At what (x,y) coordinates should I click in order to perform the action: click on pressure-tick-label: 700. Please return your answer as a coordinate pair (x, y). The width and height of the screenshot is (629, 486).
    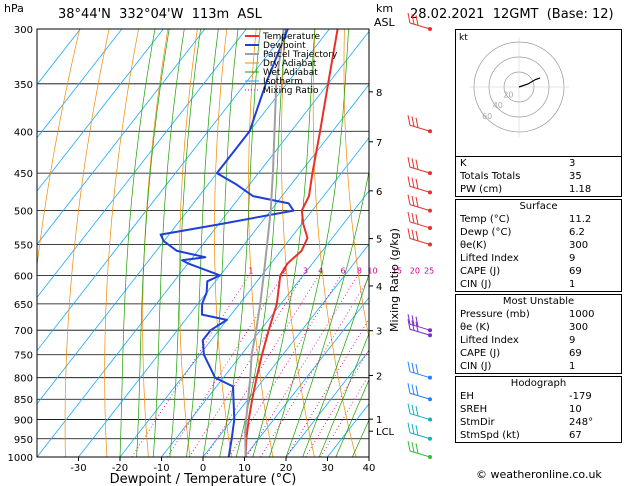
    Looking at the image, I should click on (23, 331).